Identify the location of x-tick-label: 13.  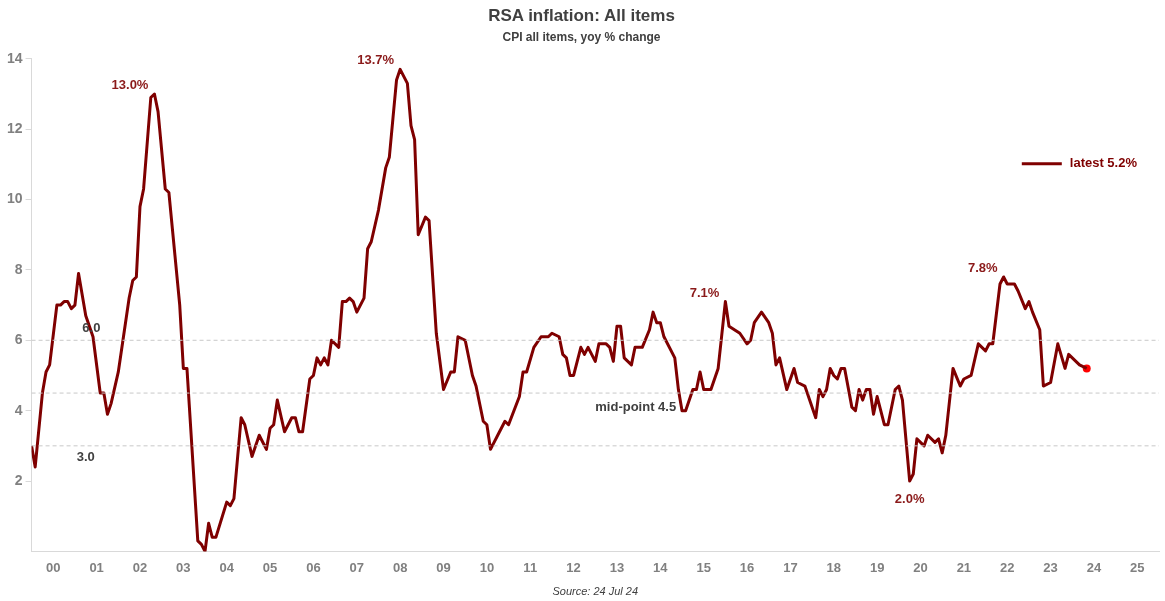
(617, 567).